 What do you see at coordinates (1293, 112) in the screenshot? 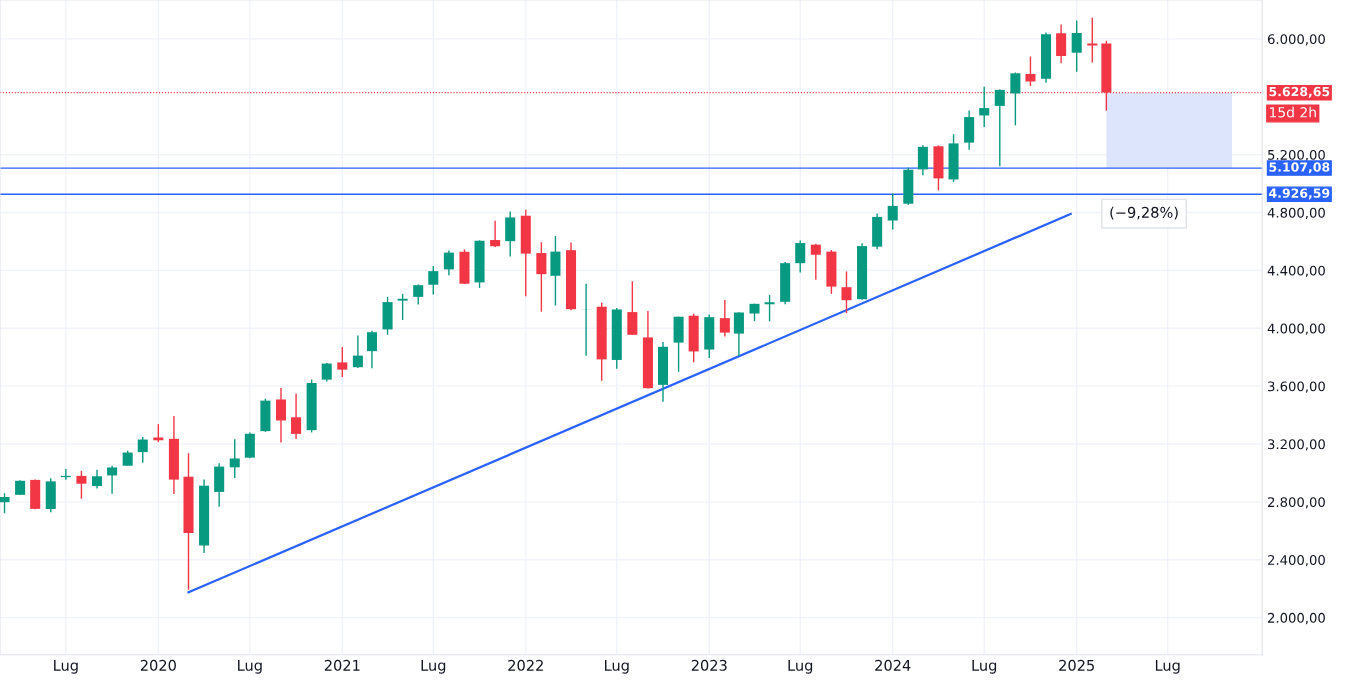
I see `text: 15d 2h` at bounding box center [1293, 112].